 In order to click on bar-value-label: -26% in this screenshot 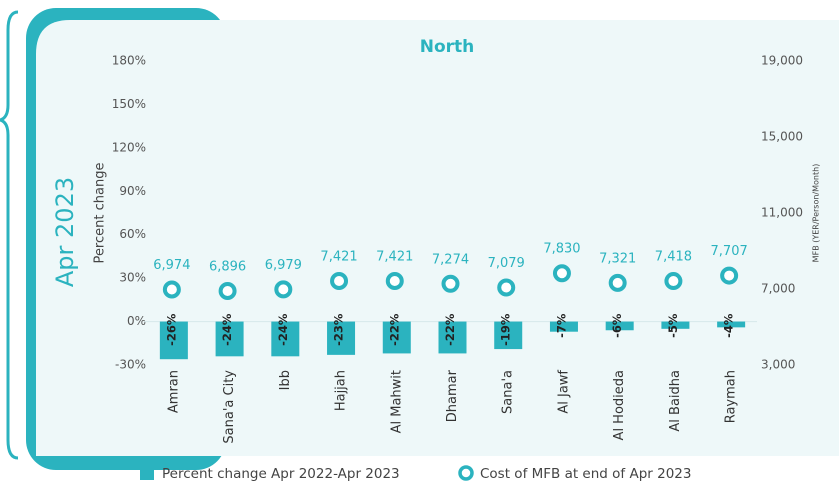, I will do `click(171, 329)`.